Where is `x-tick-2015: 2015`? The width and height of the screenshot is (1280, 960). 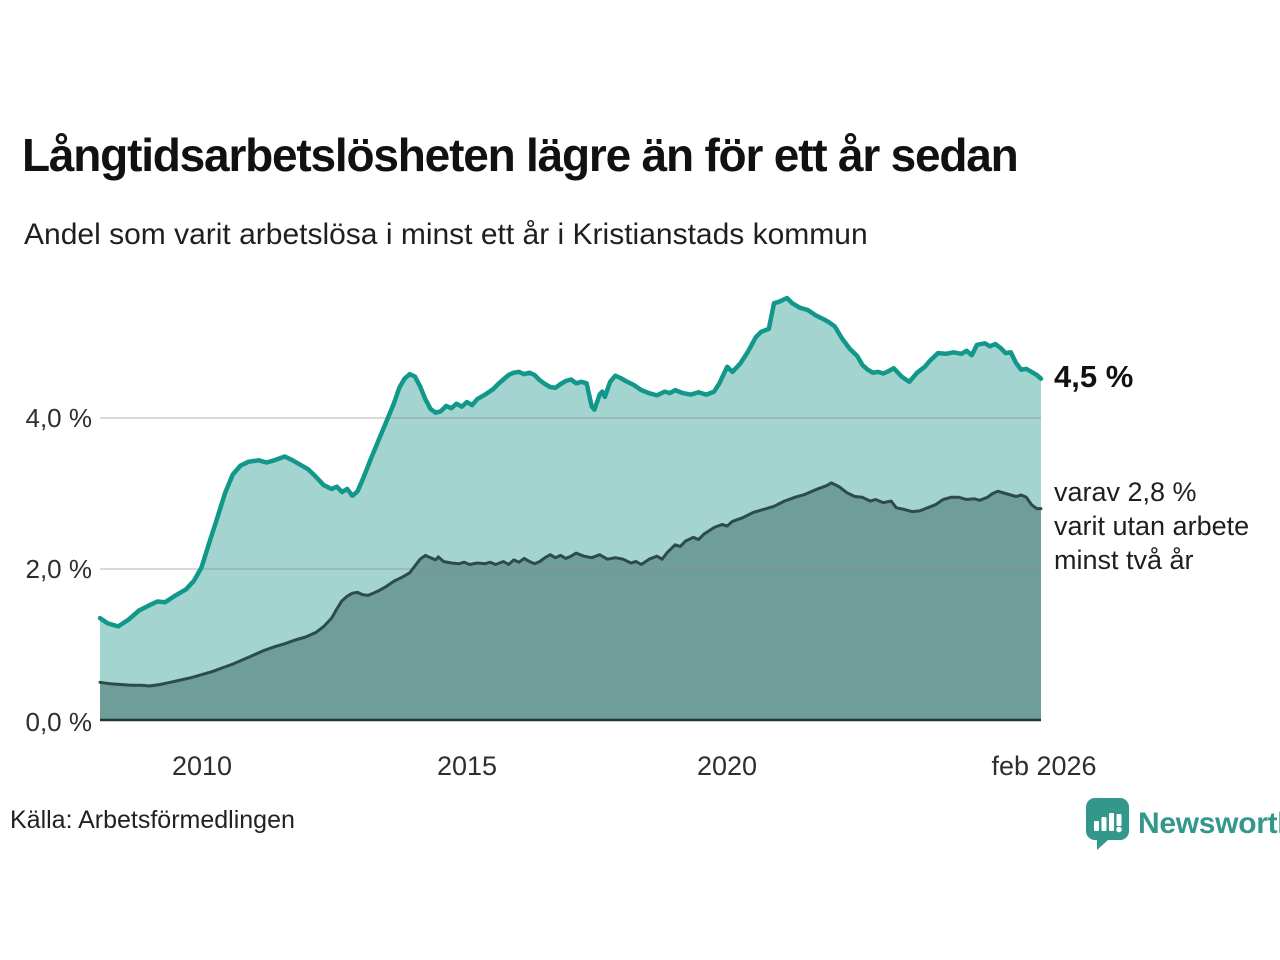
x-tick-2015: 2015 is located at coordinates (467, 766).